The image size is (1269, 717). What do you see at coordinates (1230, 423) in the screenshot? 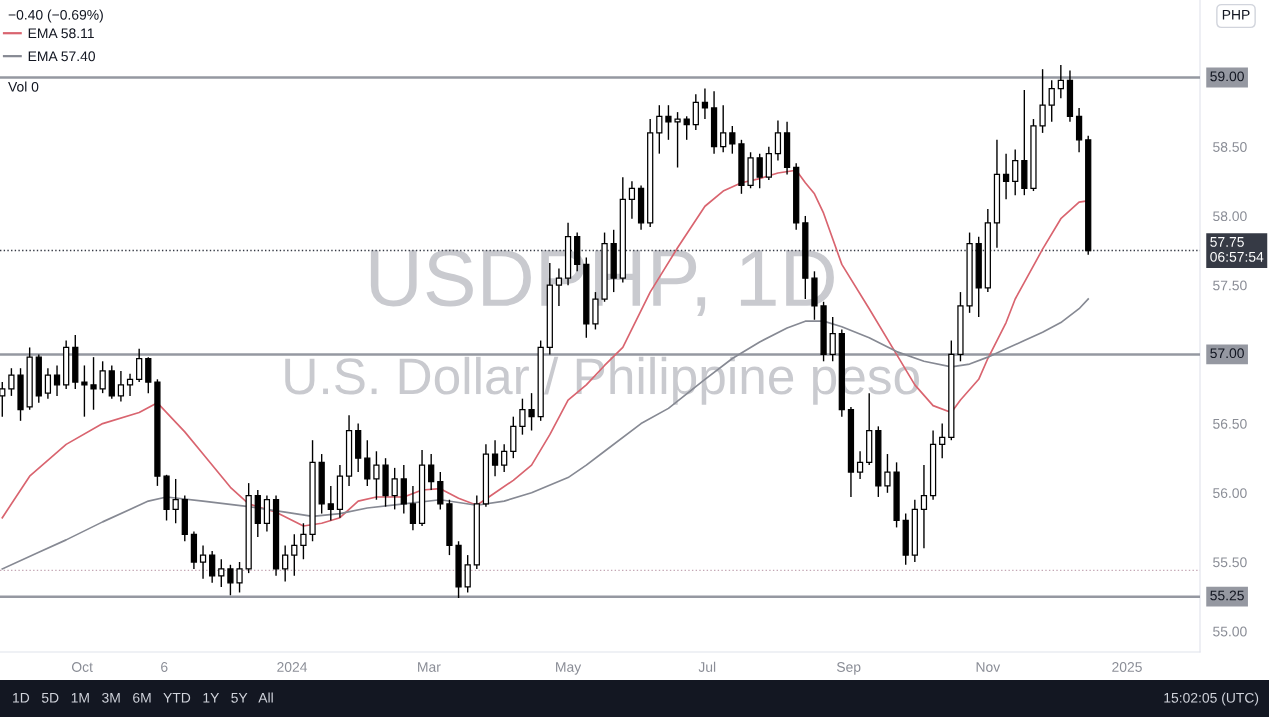
I see `y-tick-label: 56.50` at bounding box center [1230, 423].